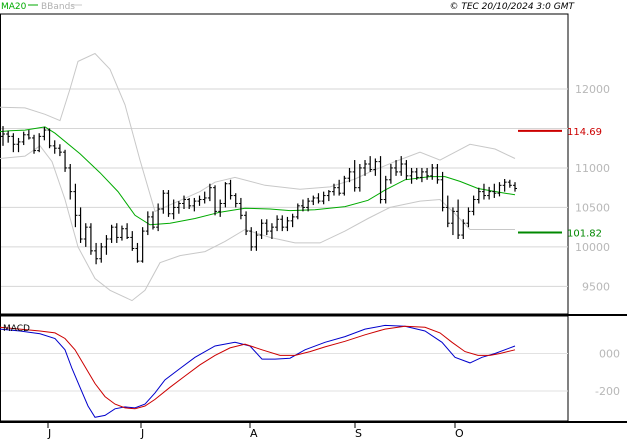 Image resolution: width=627 pixels, height=444 pixels. What do you see at coordinates (609, 354) in the screenshot?
I see `macd-tick-label: 000` at bounding box center [609, 354].